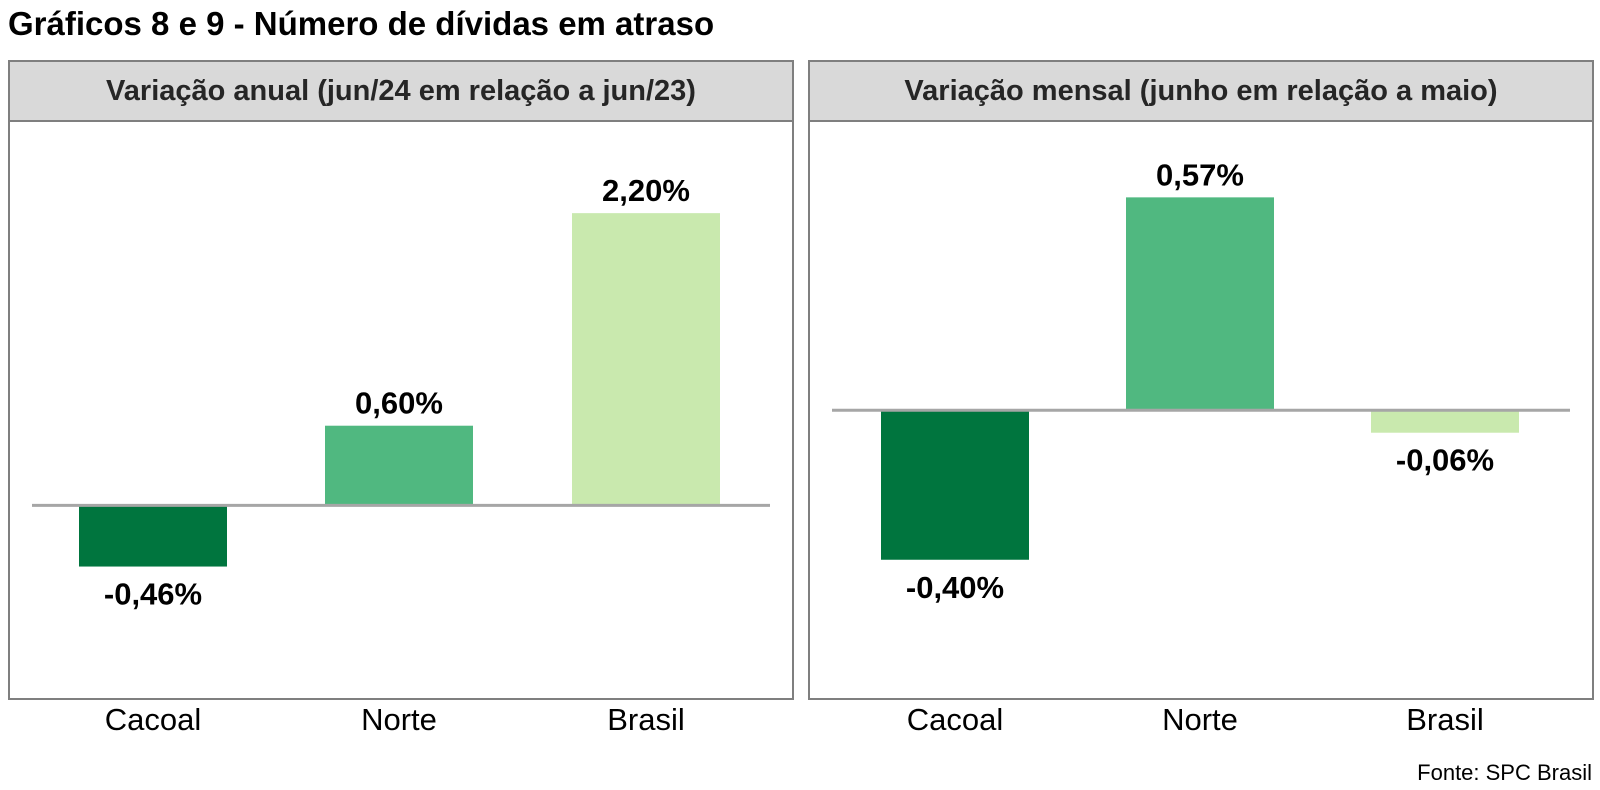  I want to click on category-label-monthly-brasil: Brasil, so click(1445, 719).